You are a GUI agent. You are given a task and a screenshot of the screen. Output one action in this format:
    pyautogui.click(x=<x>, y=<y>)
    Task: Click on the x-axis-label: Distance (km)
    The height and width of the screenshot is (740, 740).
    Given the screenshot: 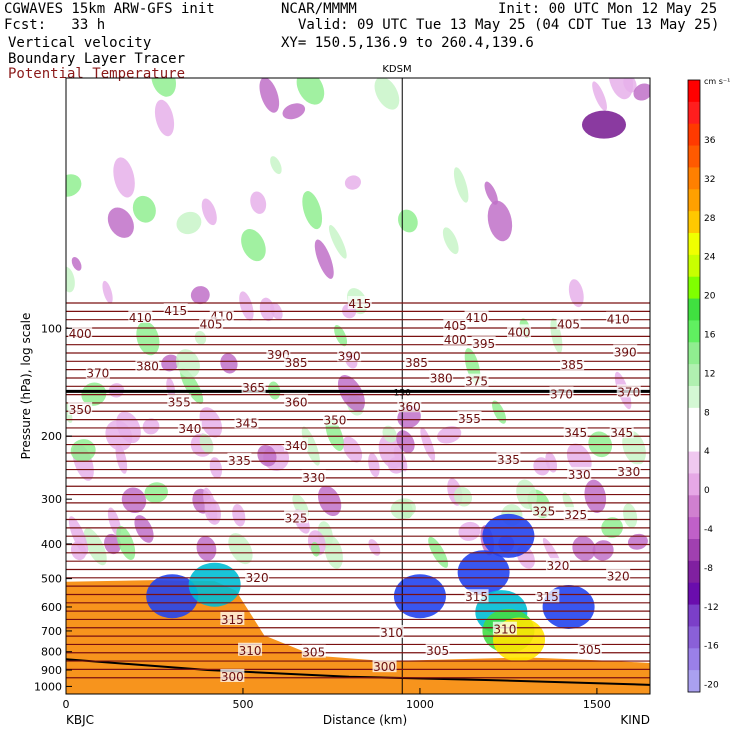 What is the action you would take?
    pyautogui.click(x=365, y=720)
    